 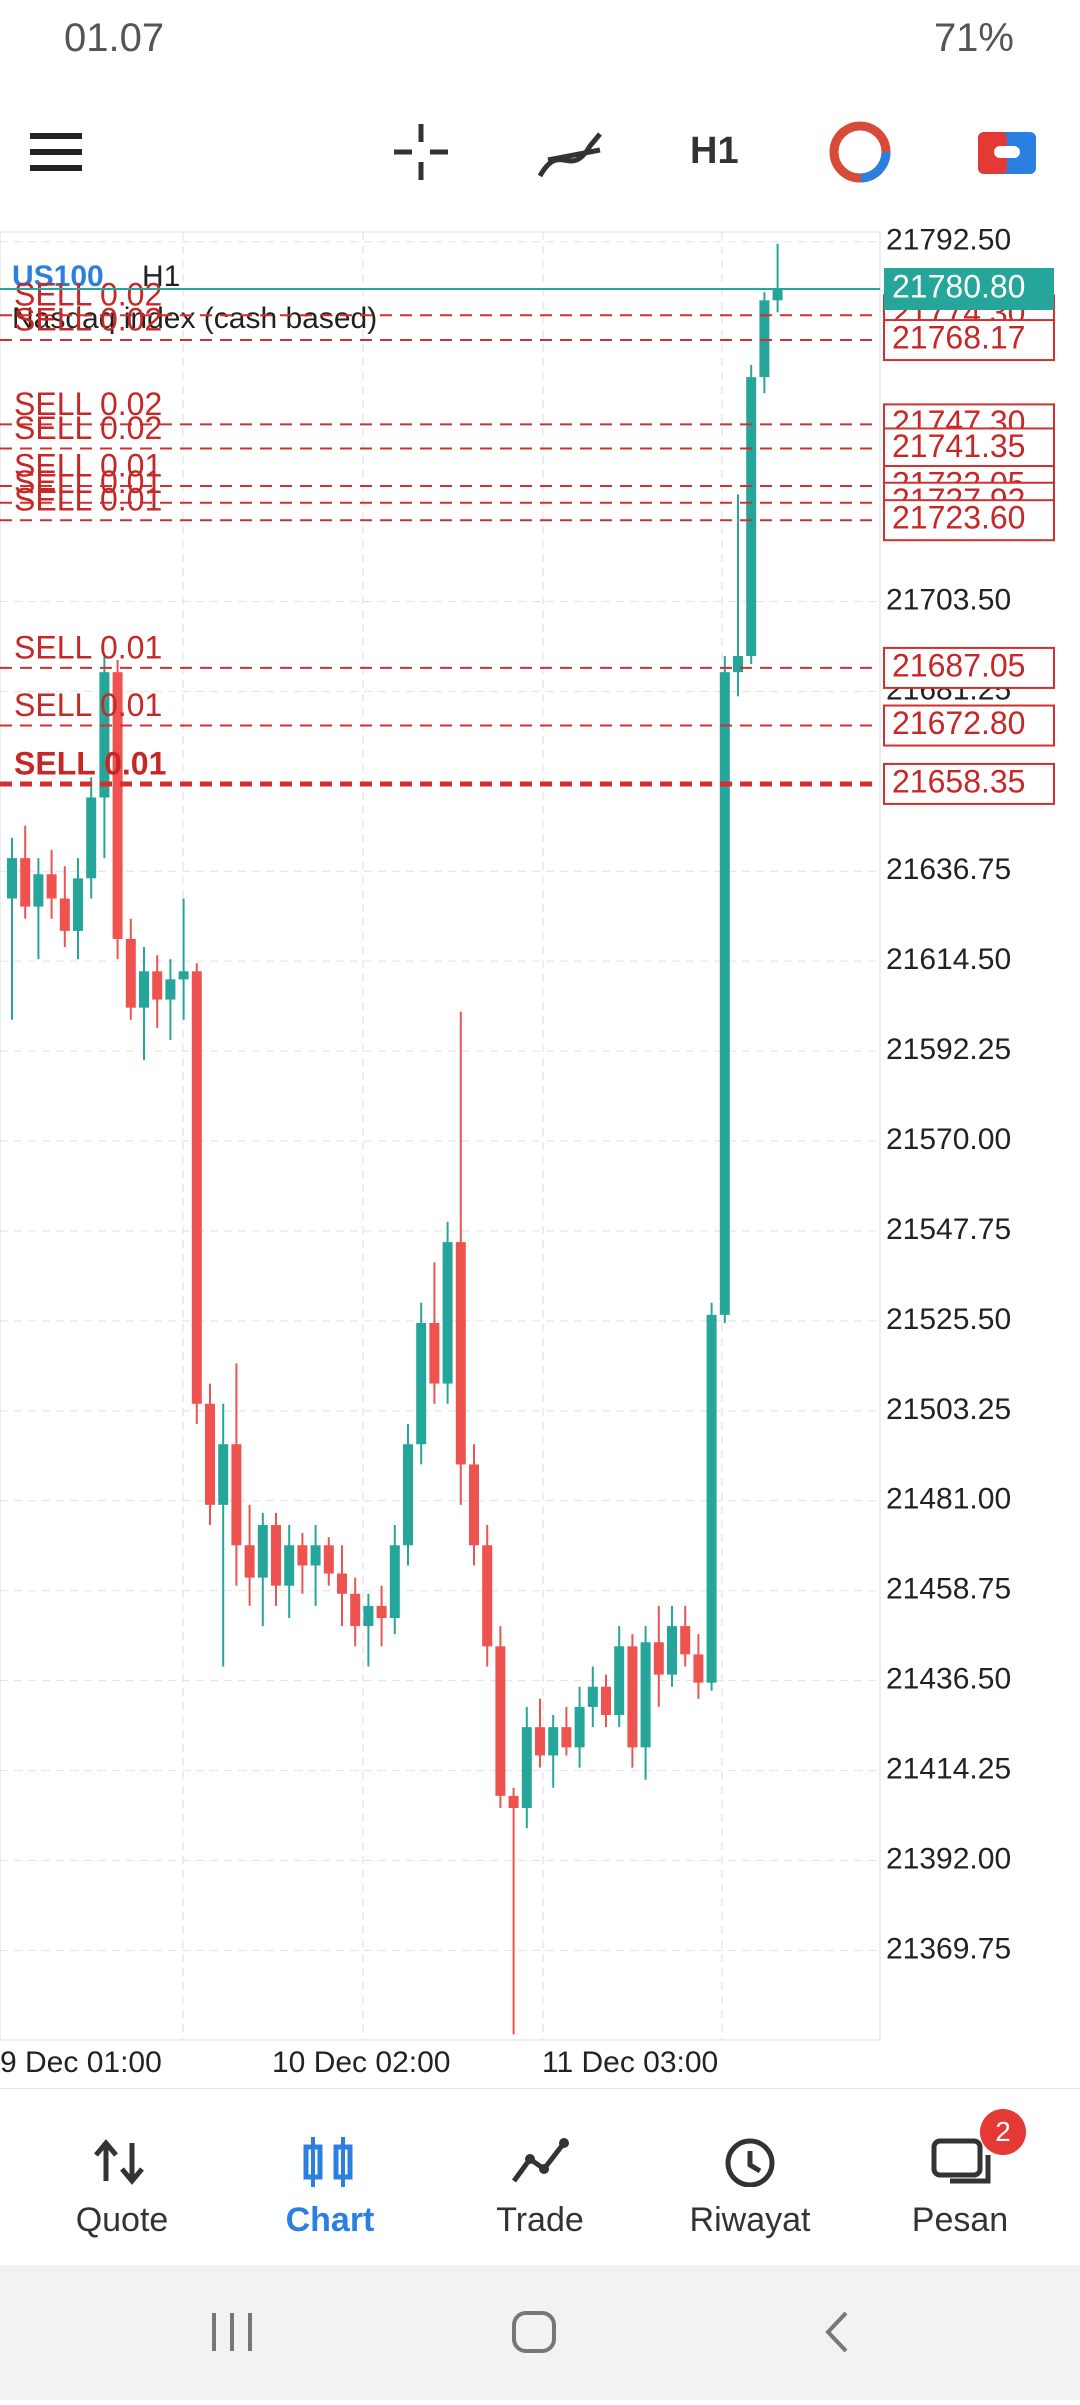 What do you see at coordinates (750, 2177) in the screenshot?
I see `nav-history: Riwayat` at bounding box center [750, 2177].